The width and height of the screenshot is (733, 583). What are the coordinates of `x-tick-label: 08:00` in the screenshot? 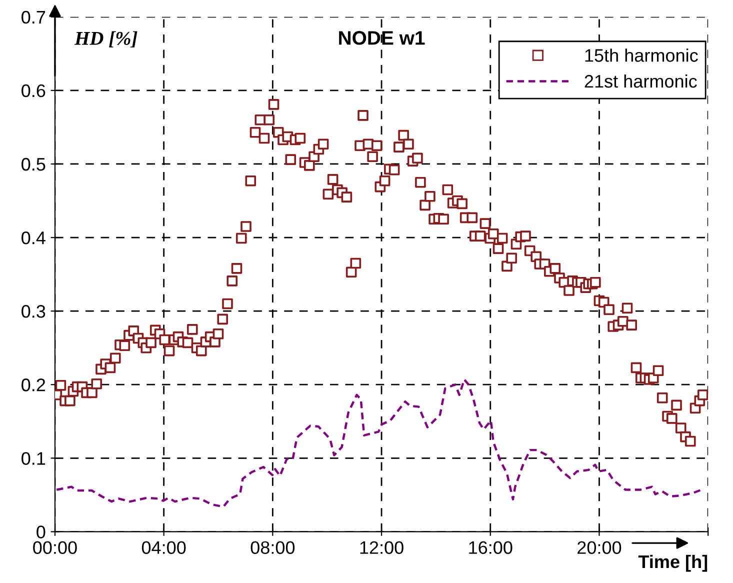 It's located at (272, 547).